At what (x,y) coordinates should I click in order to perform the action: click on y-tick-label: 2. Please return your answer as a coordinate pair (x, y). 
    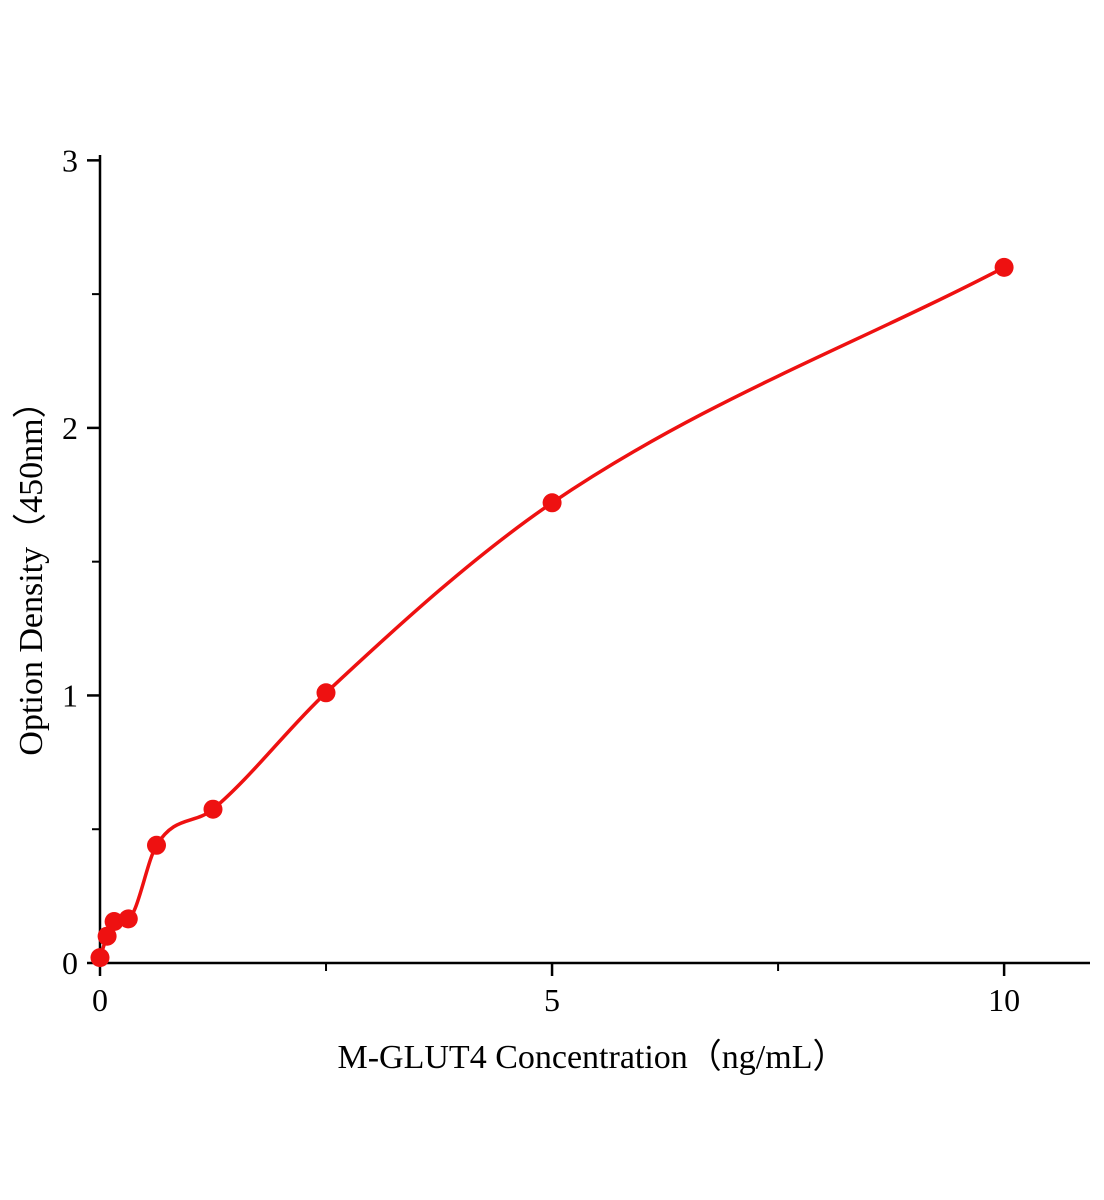
    Looking at the image, I should click on (70, 428).